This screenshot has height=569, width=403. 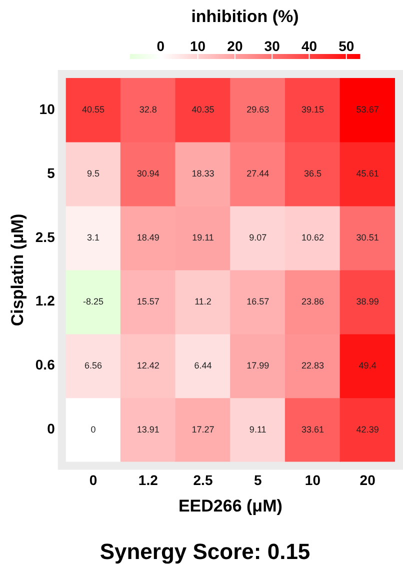 I want to click on data-label: 49.4, so click(x=367, y=365).